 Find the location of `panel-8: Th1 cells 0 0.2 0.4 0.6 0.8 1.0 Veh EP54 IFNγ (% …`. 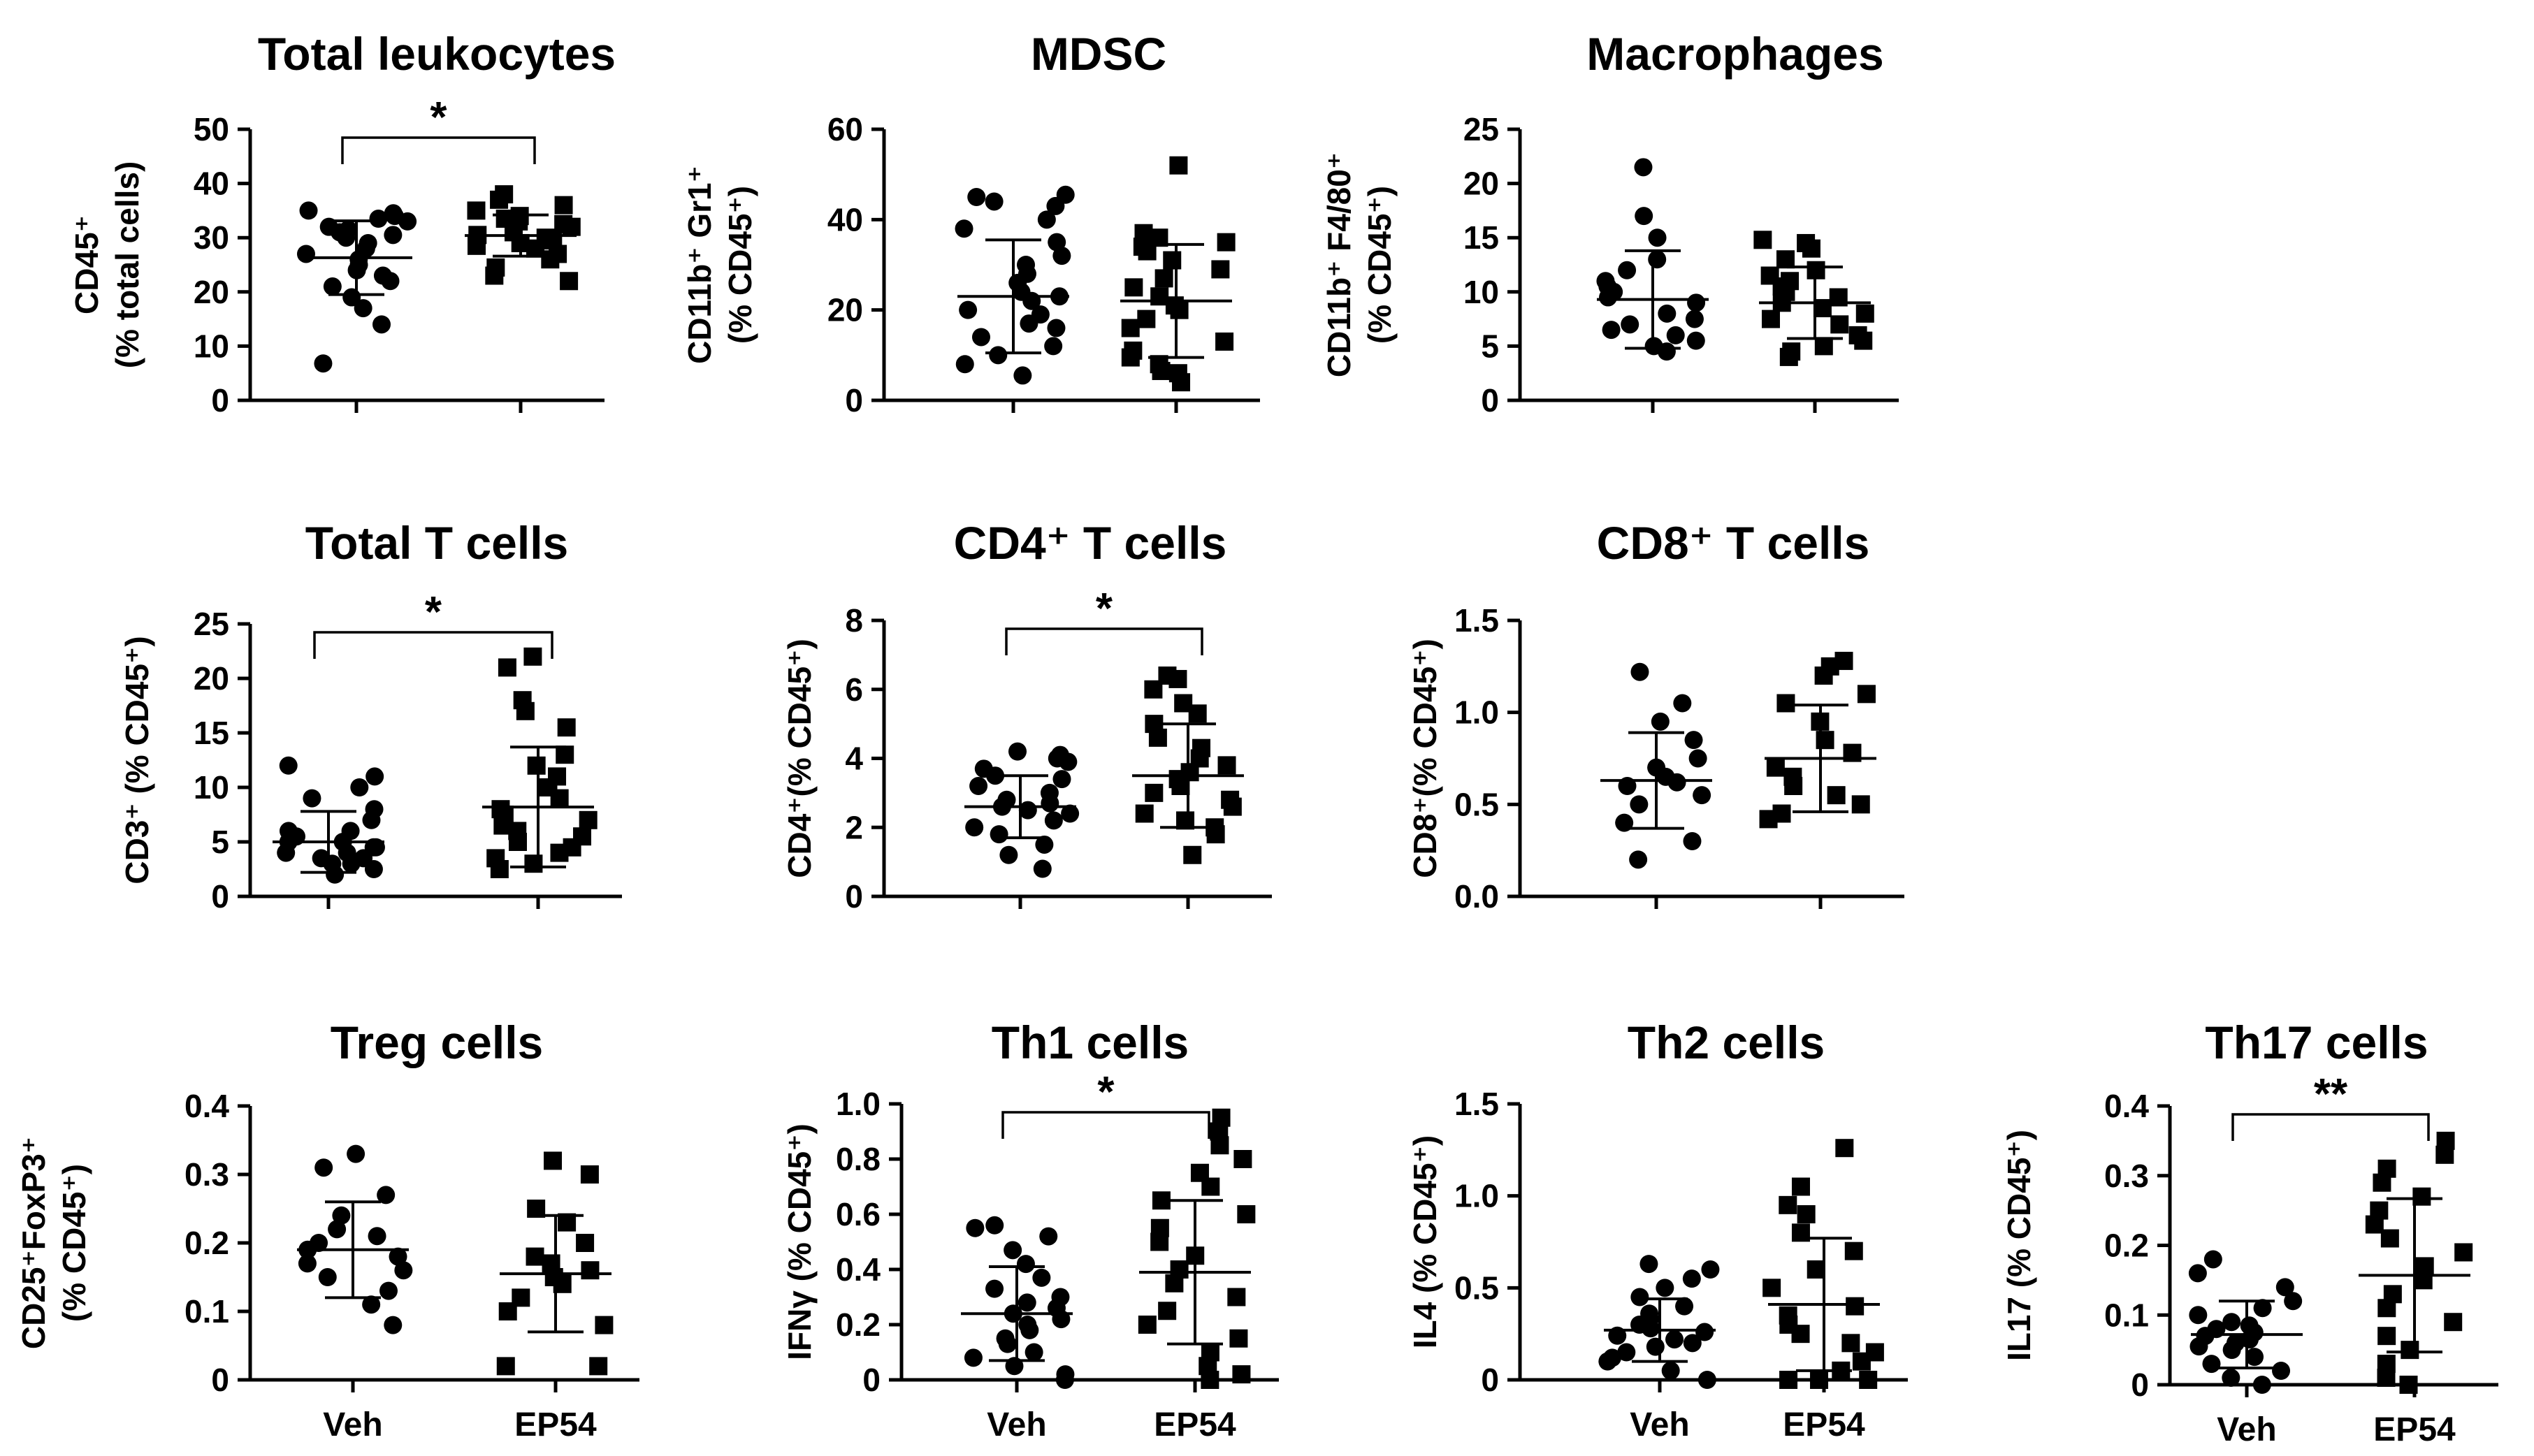

panel-8: Th1 cells 0 0.2 0.4 0.6 0.8 1.0 Veh EP54 IFNγ (% … is located at coordinates (1030, 1230).